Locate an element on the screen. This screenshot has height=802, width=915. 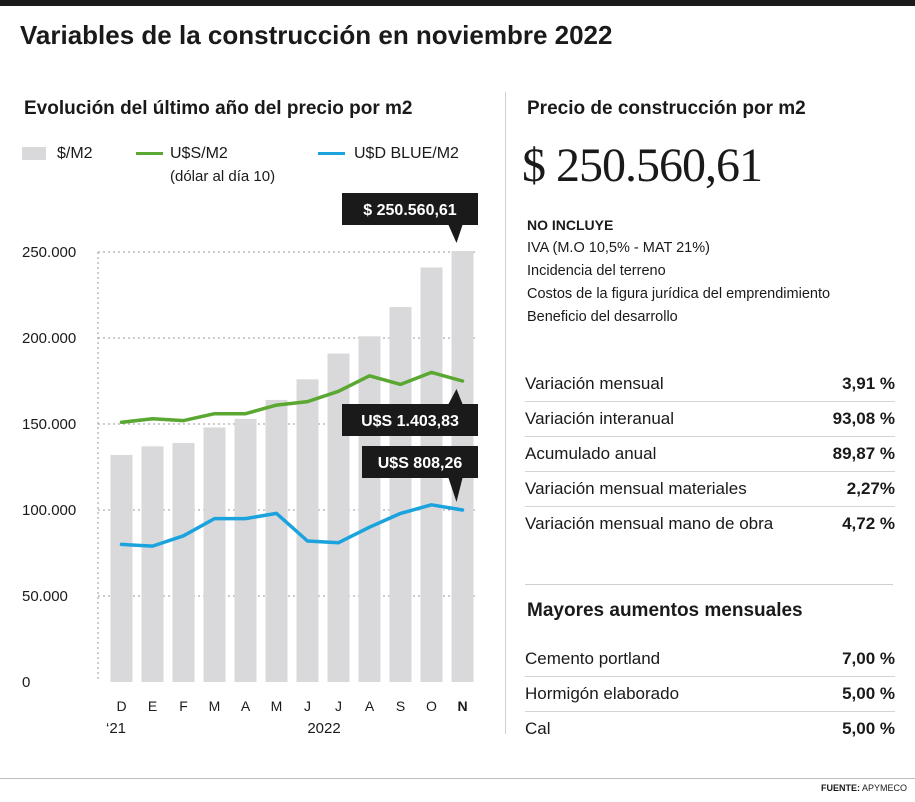
stat-label: Variación mensual mano de obra is located at coordinates (649, 523).